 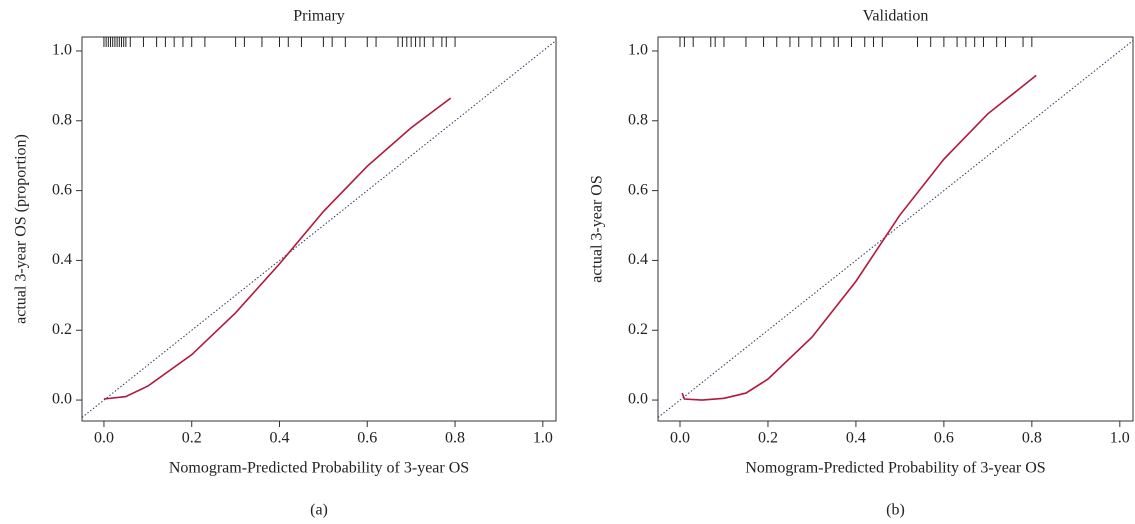 What do you see at coordinates (597, 229) in the screenshot?
I see `y-axis-label: actual 3-year OS` at bounding box center [597, 229].